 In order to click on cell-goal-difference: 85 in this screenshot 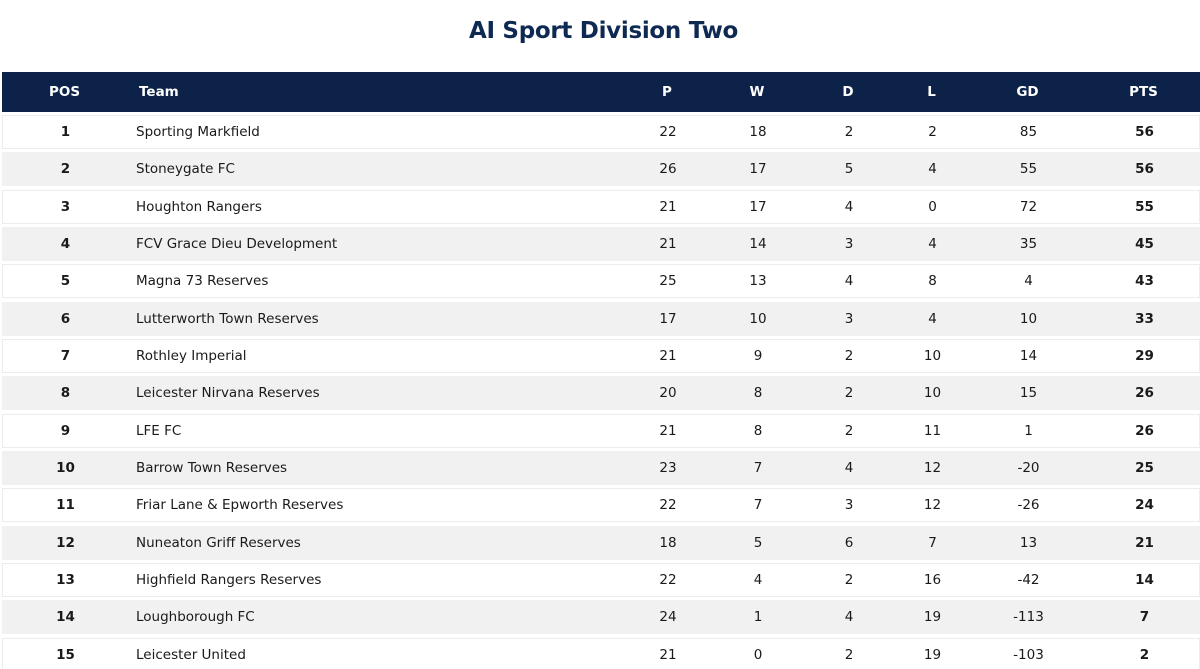, I will do `click(1028, 132)`.